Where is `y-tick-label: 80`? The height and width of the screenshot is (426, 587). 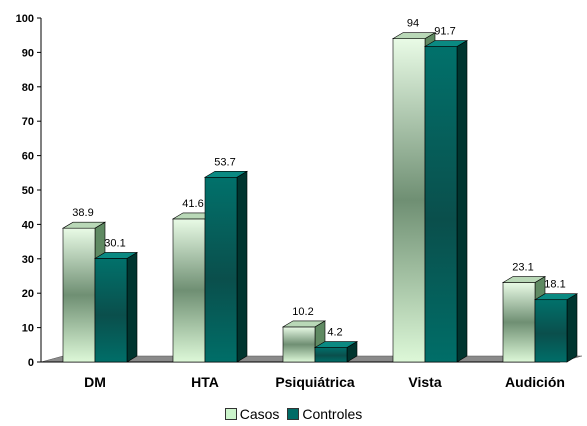
y-tick-label: 80 is located at coordinates (28, 88).